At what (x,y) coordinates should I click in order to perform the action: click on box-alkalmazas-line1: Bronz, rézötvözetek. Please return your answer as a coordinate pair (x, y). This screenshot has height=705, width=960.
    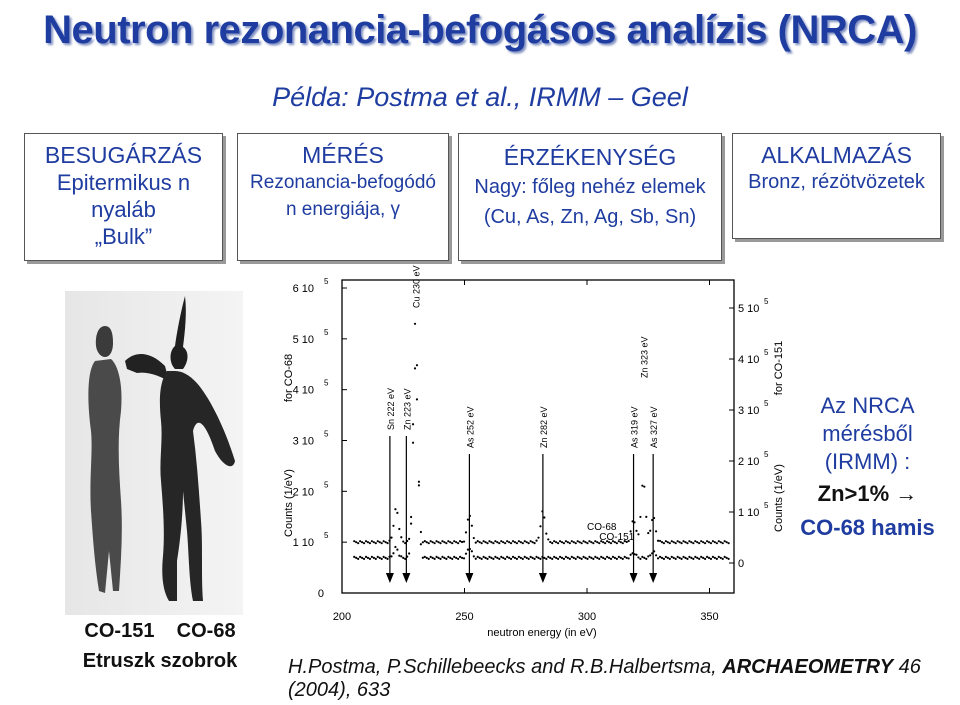
    Looking at the image, I should click on (836, 182).